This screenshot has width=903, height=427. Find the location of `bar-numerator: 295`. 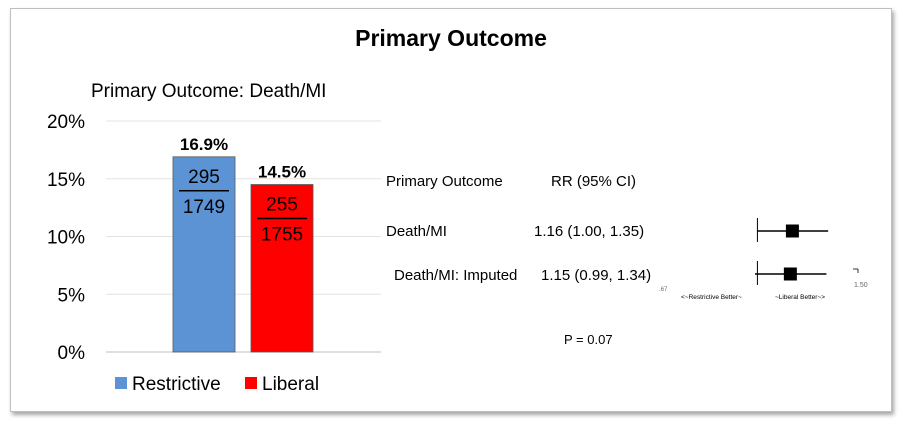

bar-numerator: 295 is located at coordinates (204, 177).